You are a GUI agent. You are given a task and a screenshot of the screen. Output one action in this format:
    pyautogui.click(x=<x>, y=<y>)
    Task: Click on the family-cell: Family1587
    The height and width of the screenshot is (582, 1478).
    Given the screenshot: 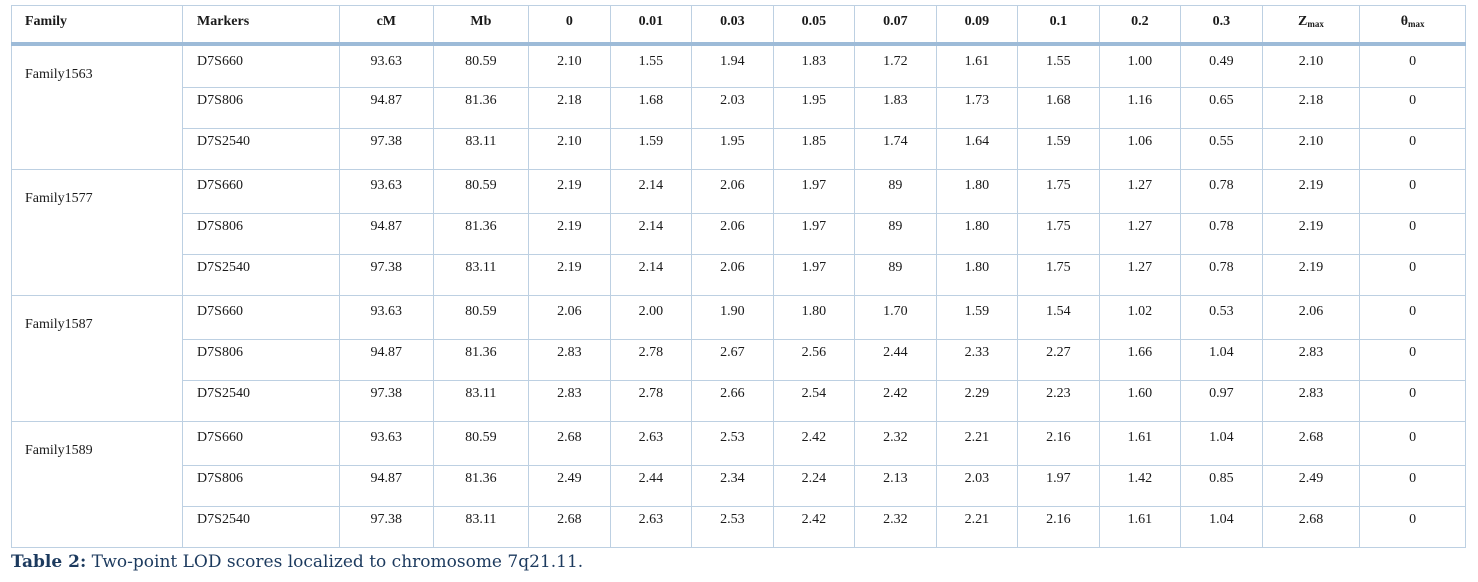 What is the action you would take?
    pyautogui.click(x=97, y=358)
    